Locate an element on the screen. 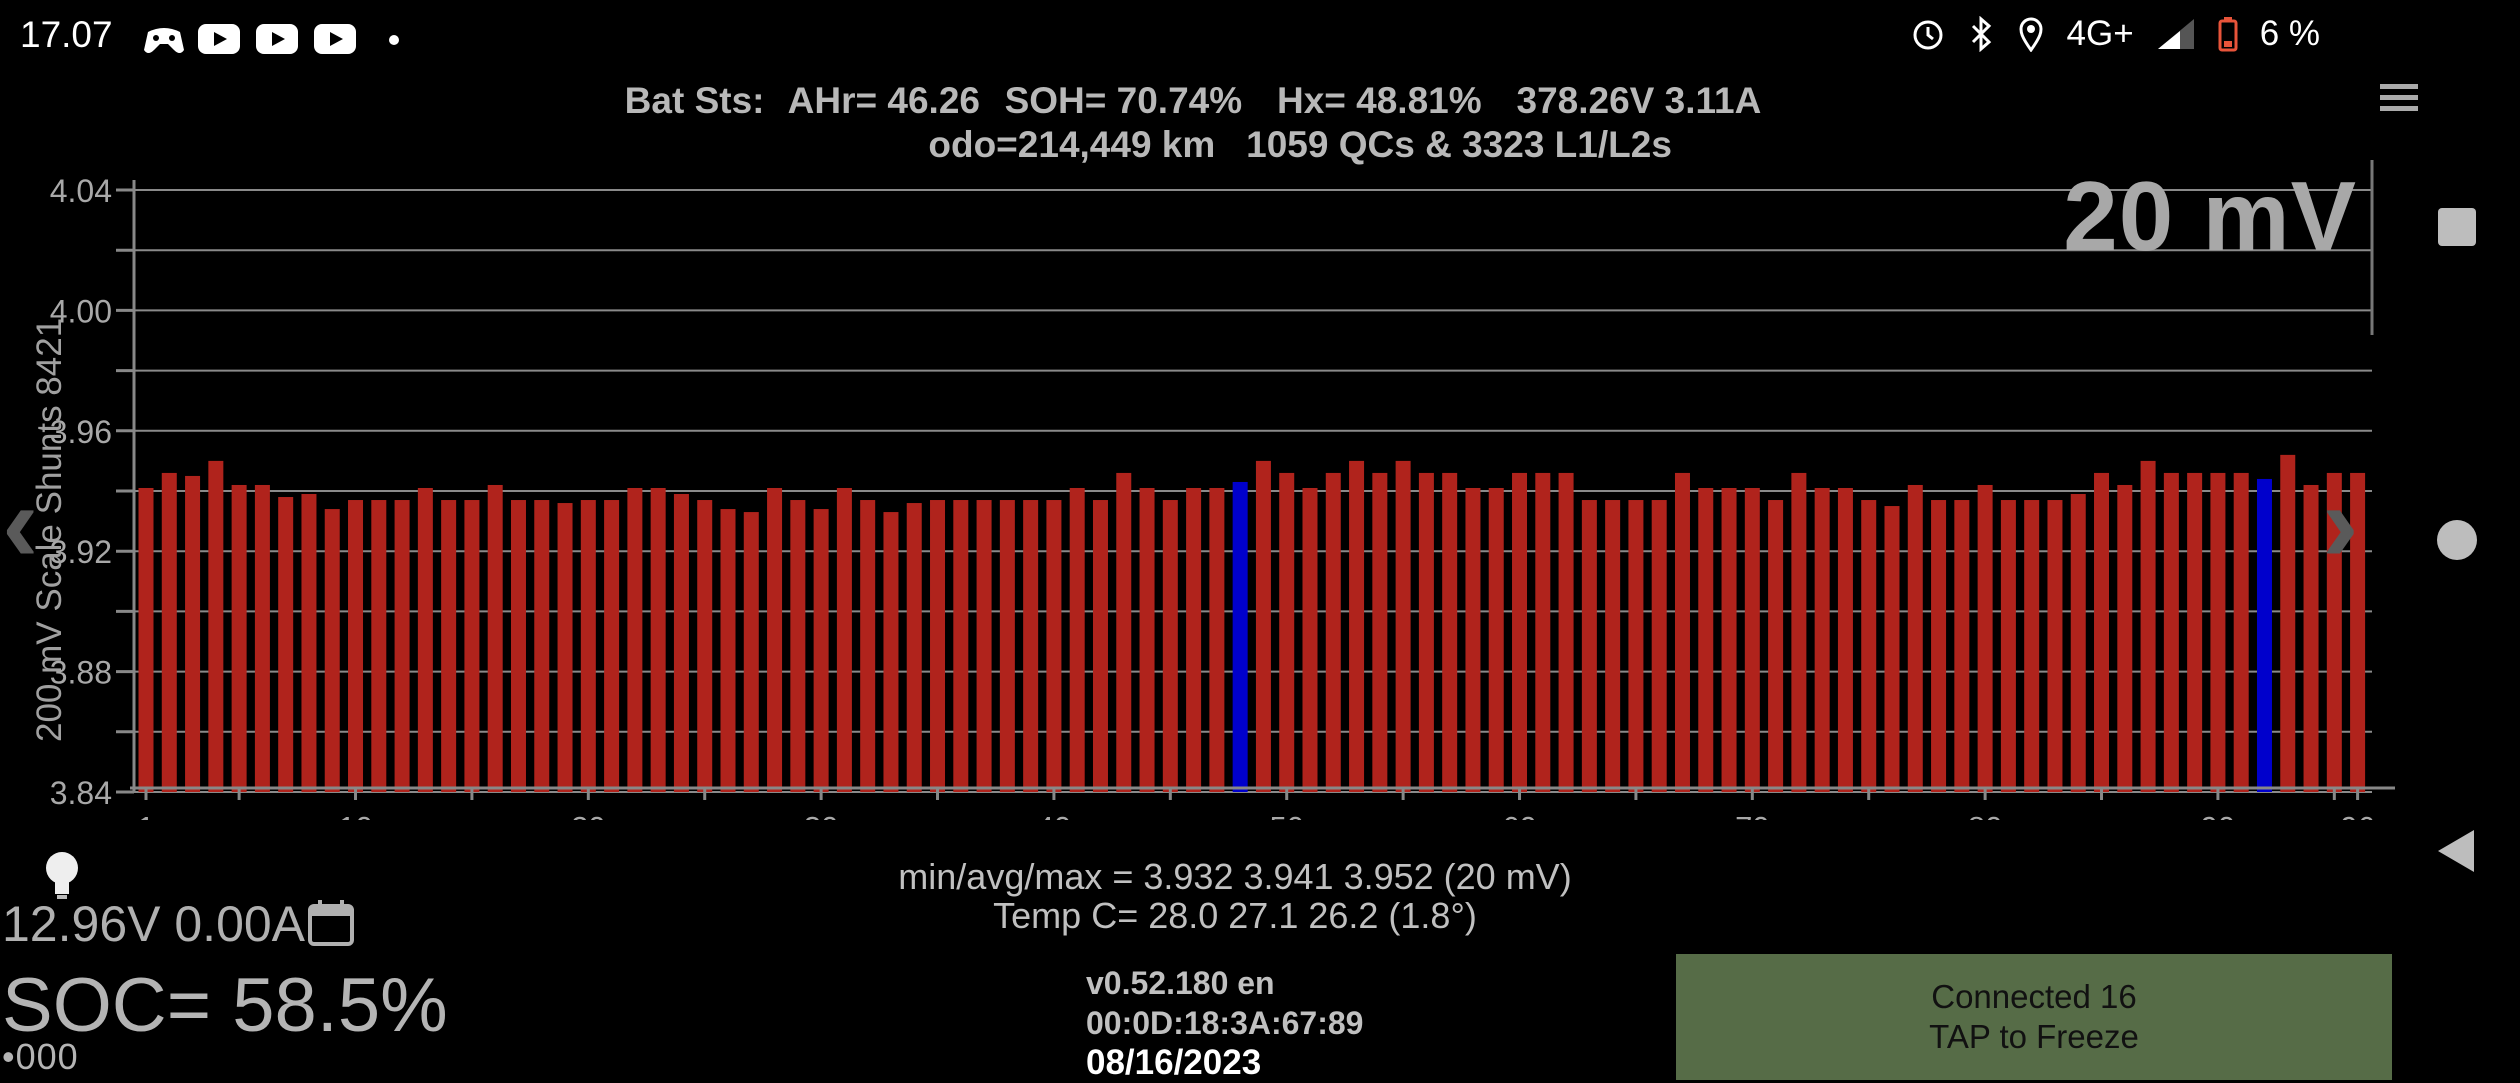 The image size is (2520, 1083). connect-freeze-button: Connected 16 TAP to Freeze is located at coordinates (2034, 1017).